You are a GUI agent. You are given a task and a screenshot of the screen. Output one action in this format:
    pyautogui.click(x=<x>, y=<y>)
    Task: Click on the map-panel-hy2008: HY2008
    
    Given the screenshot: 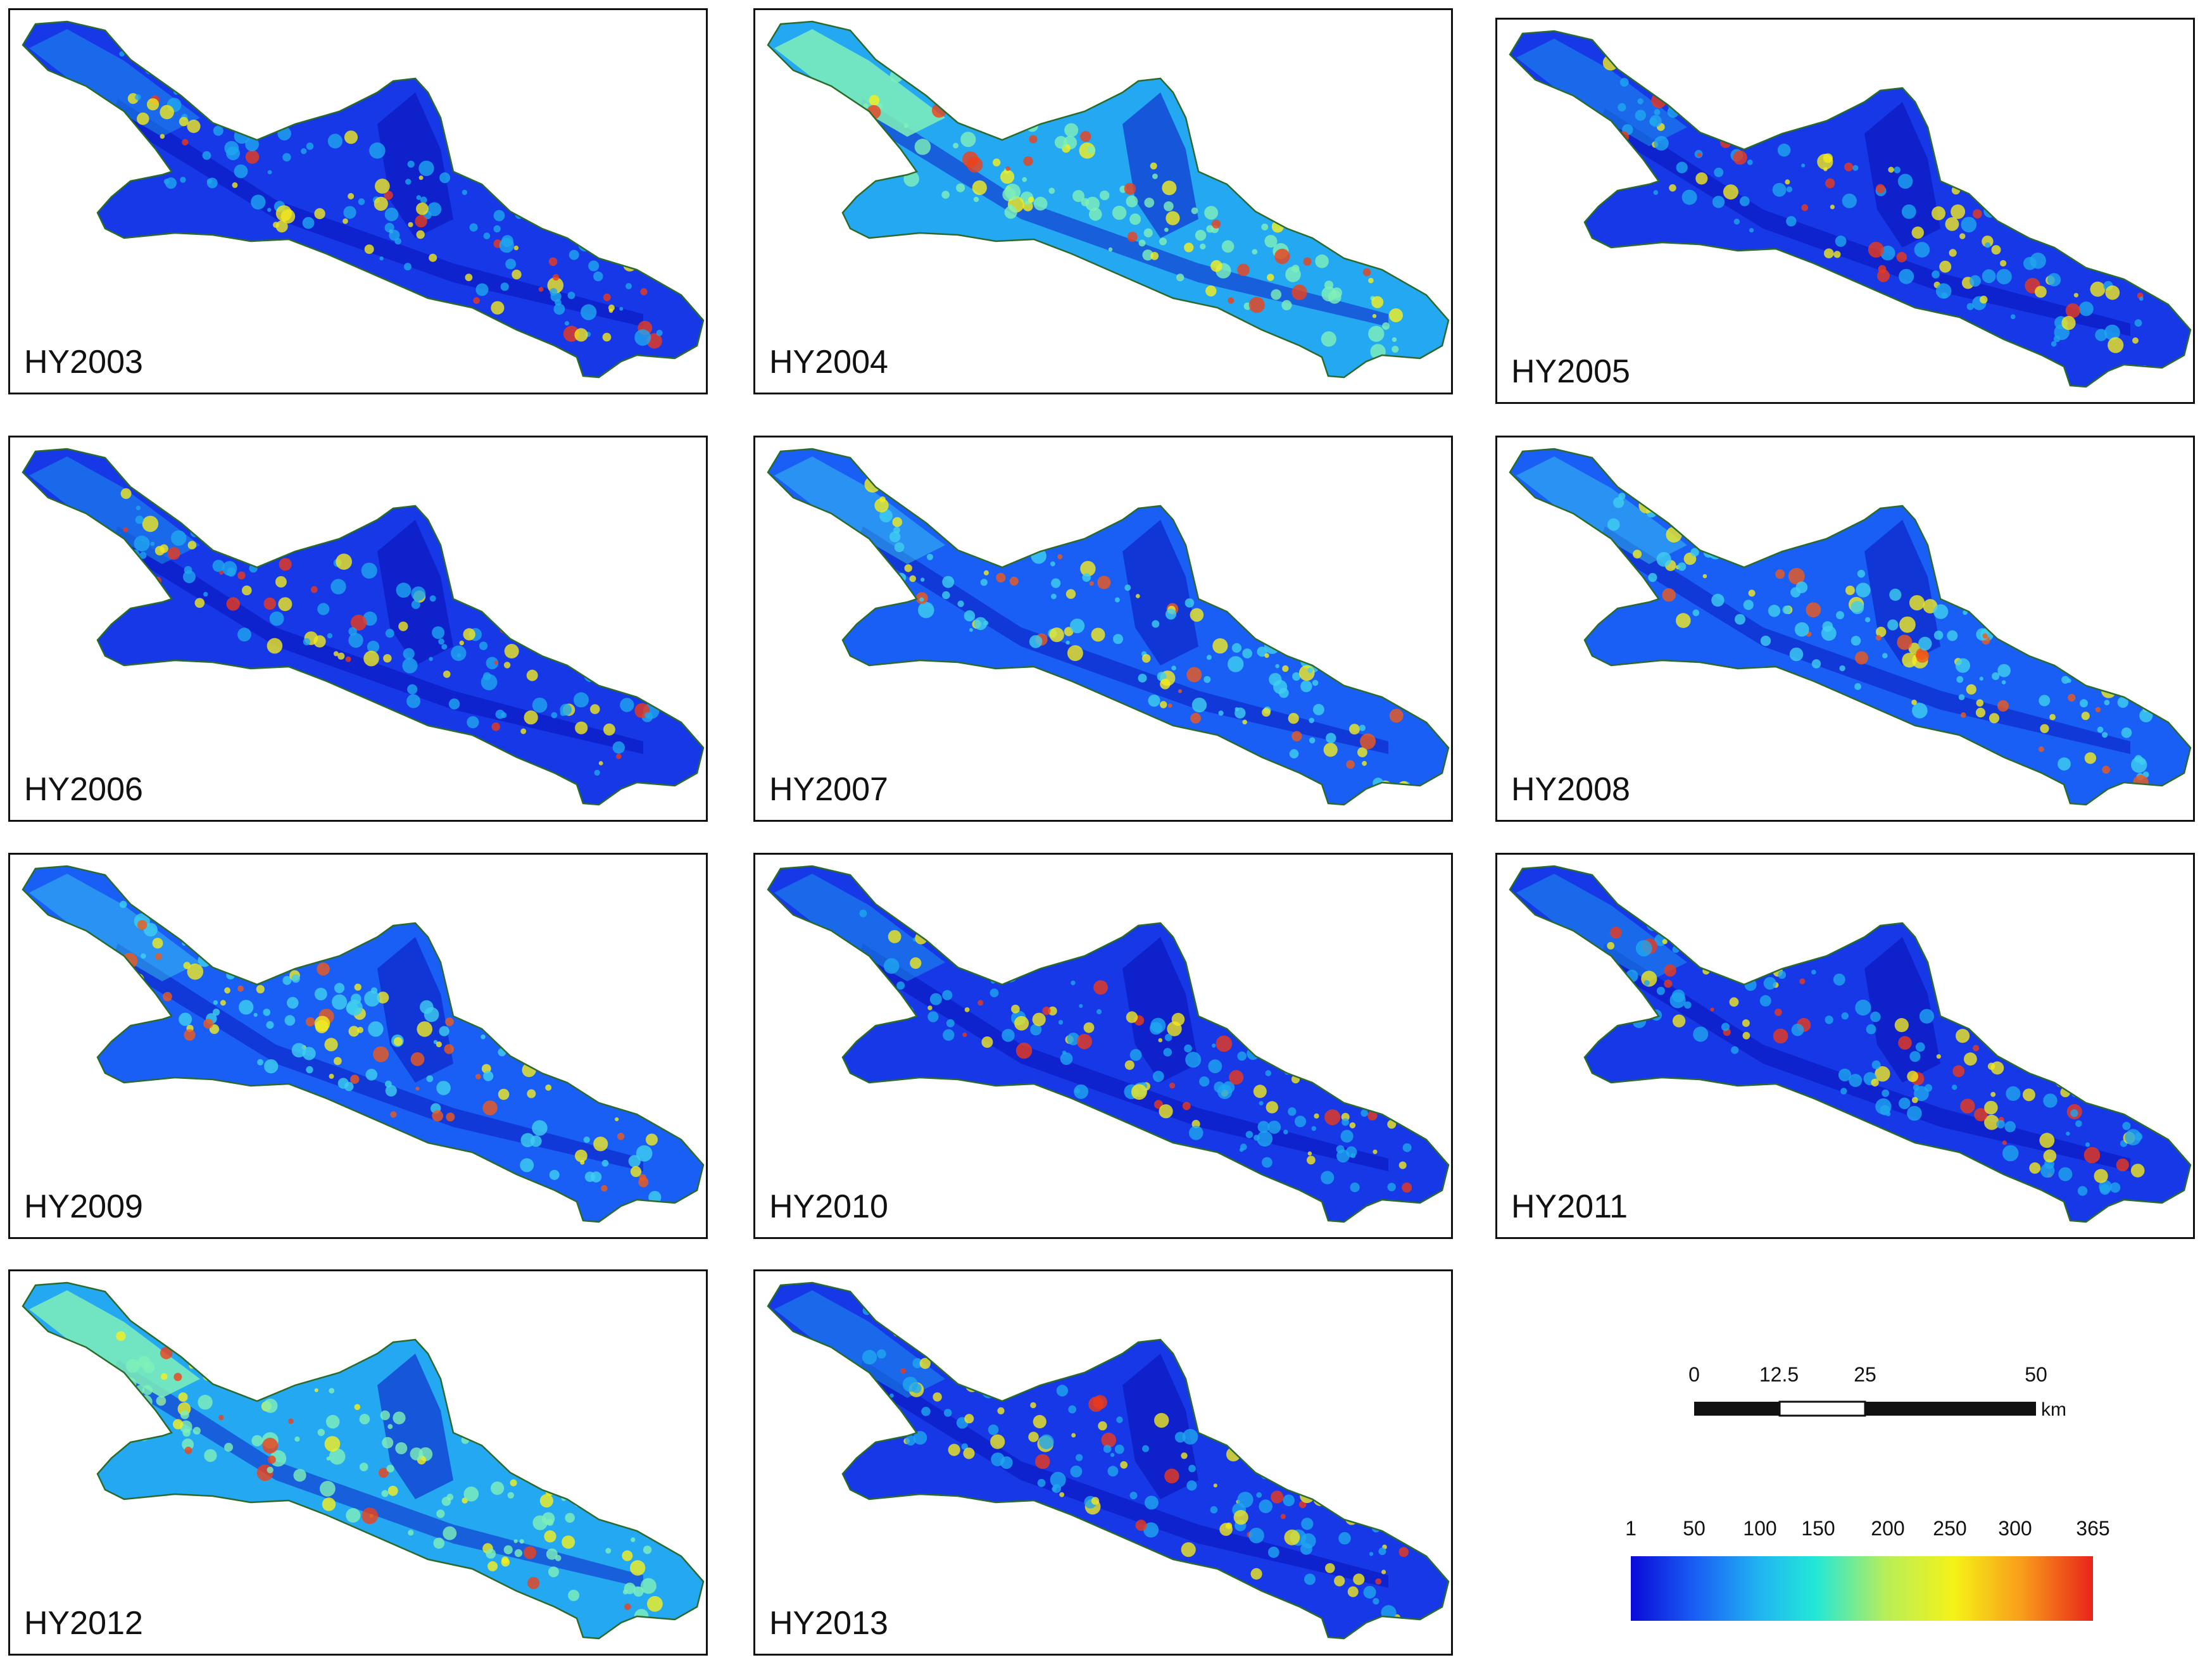 What is the action you would take?
    pyautogui.click(x=1845, y=629)
    